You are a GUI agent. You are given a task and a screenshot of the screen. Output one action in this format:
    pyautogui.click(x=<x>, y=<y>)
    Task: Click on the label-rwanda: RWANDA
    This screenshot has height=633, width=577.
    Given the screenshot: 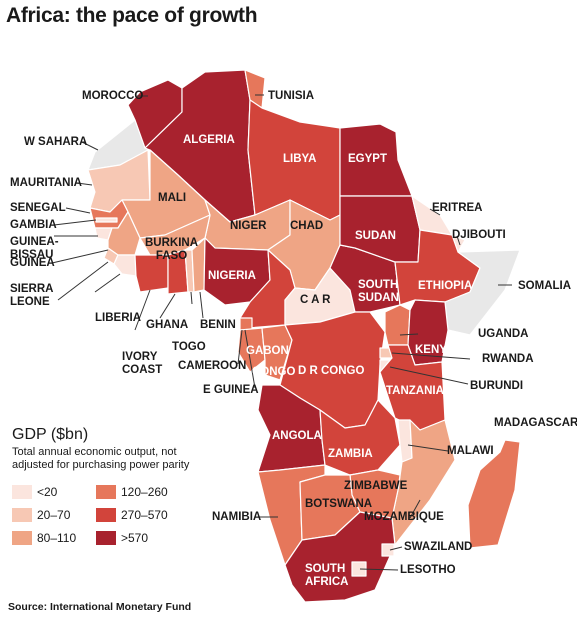 What is the action you would take?
    pyautogui.click(x=508, y=359)
    